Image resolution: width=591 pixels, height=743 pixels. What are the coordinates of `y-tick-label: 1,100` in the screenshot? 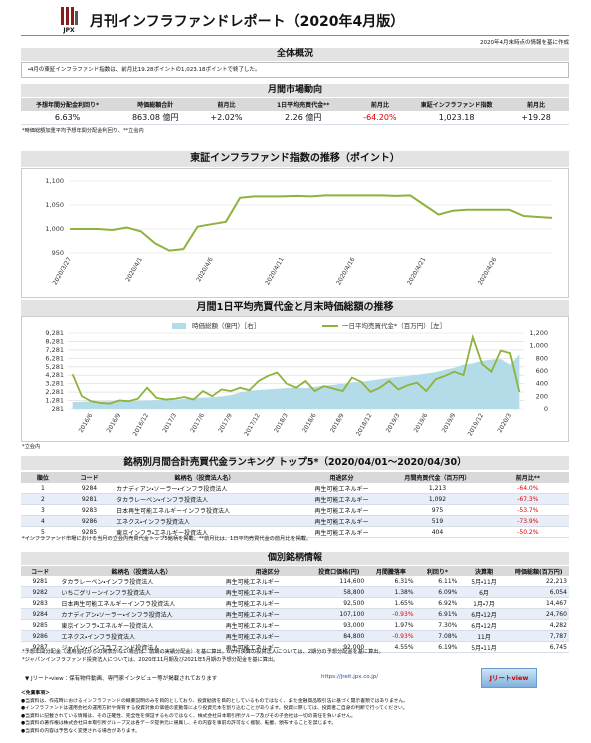 It's located at (54, 181).